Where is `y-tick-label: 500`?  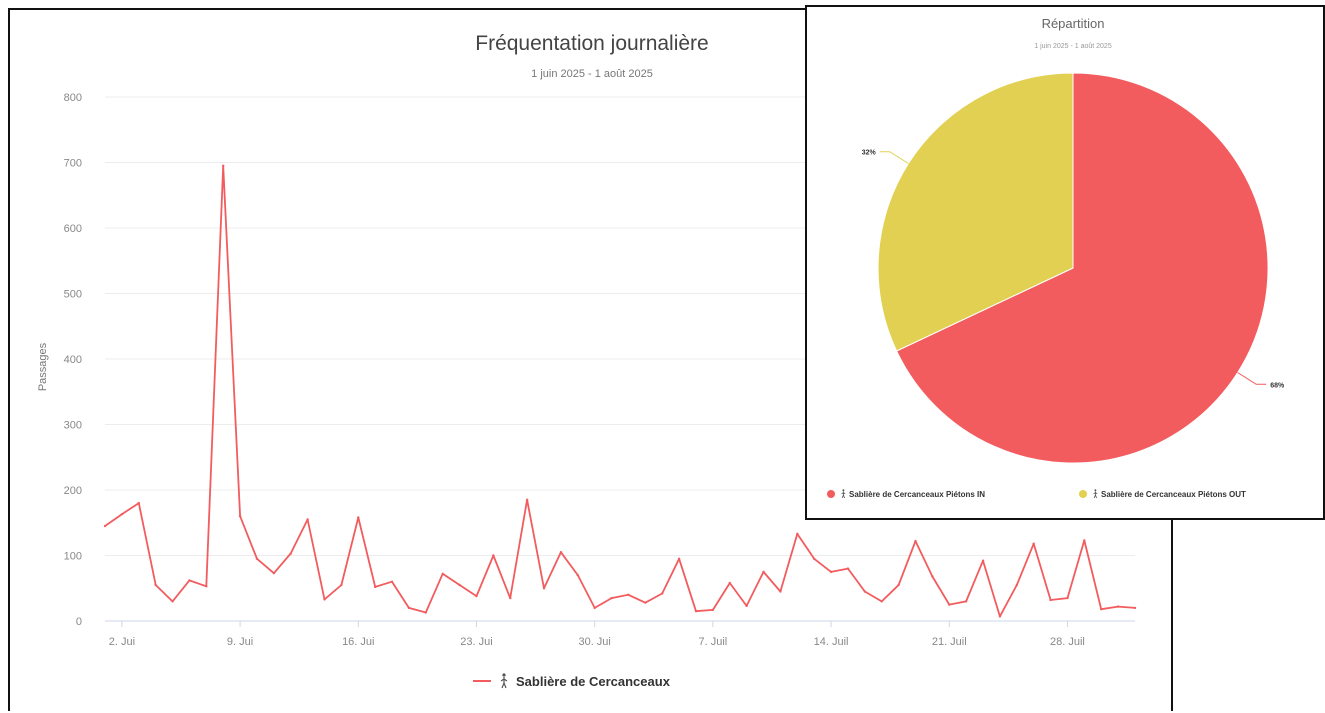
y-tick-label: 500 is located at coordinates (73, 295).